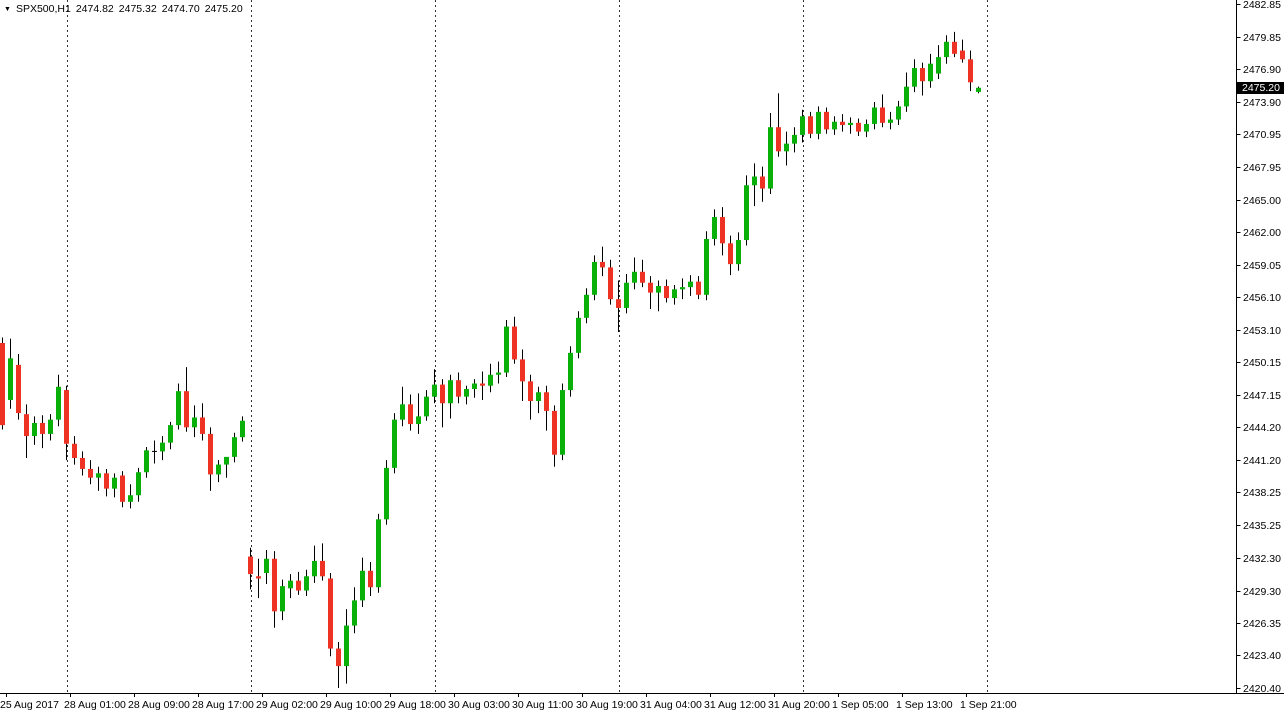 Image resolution: width=1284 pixels, height=720 pixels. Describe the element at coordinates (137, 9) in the screenshot. I see `ohlc-high: 2475.32` at that location.